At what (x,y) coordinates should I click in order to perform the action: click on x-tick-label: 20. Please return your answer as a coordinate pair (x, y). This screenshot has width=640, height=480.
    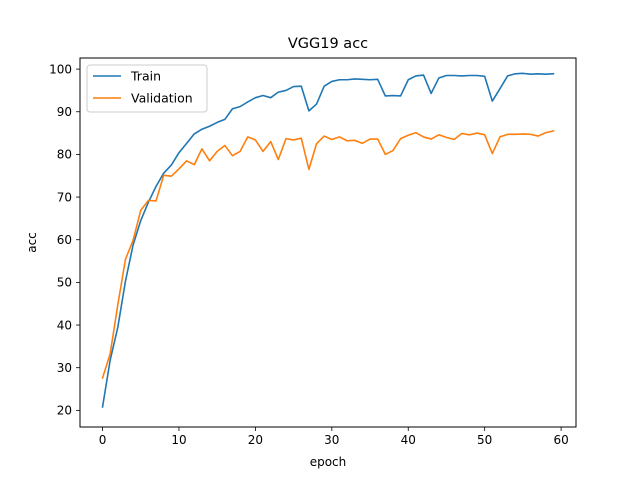
    Looking at the image, I should click on (255, 440).